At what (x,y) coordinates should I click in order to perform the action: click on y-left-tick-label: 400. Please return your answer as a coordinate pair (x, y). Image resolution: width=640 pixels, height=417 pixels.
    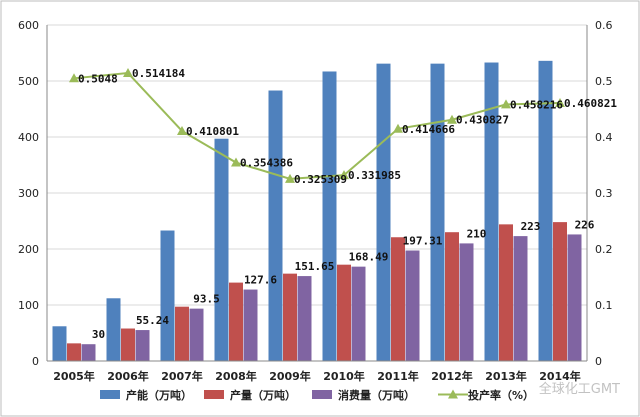
    Looking at the image, I should click on (28, 137).